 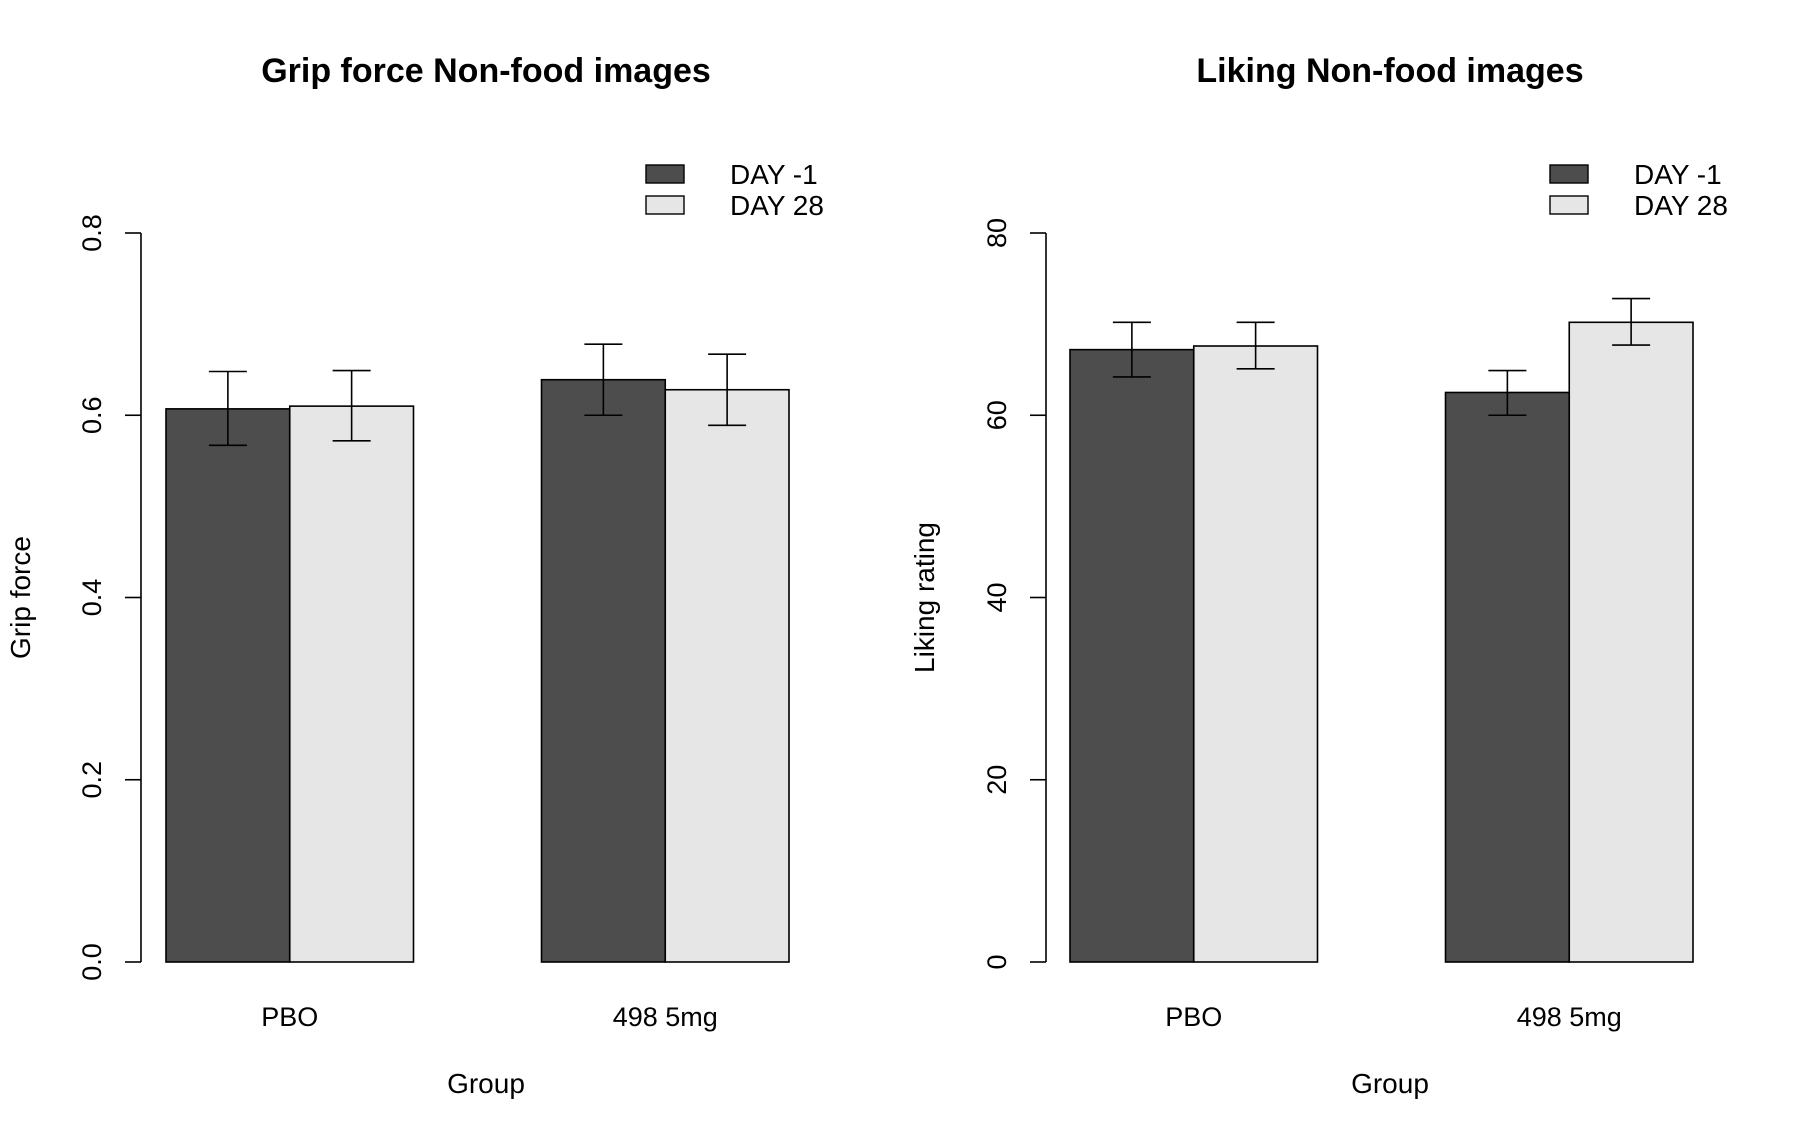 What do you see at coordinates (1389, 71) in the screenshot?
I see `chart-title: Liking Non-food images` at bounding box center [1389, 71].